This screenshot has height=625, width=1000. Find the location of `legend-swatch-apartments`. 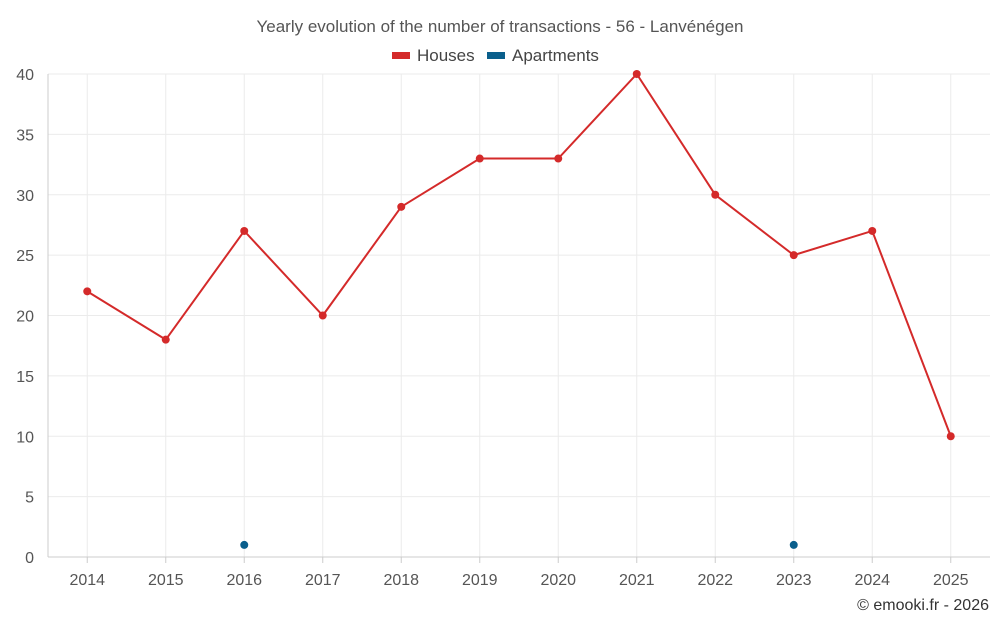

legend-swatch-apartments is located at coordinates (496, 55).